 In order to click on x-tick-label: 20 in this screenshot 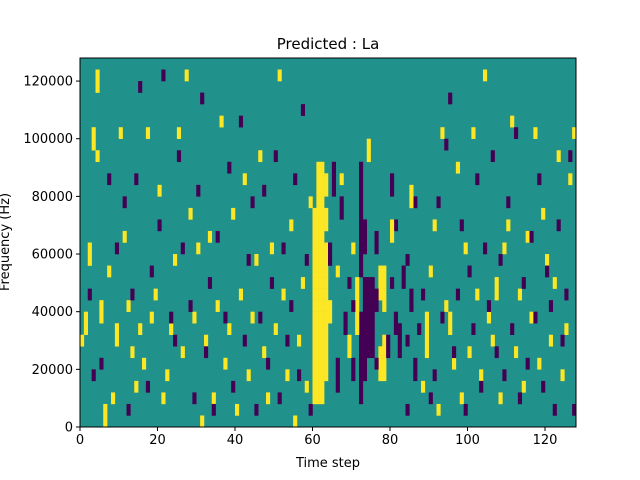, I will do `click(157, 440)`.